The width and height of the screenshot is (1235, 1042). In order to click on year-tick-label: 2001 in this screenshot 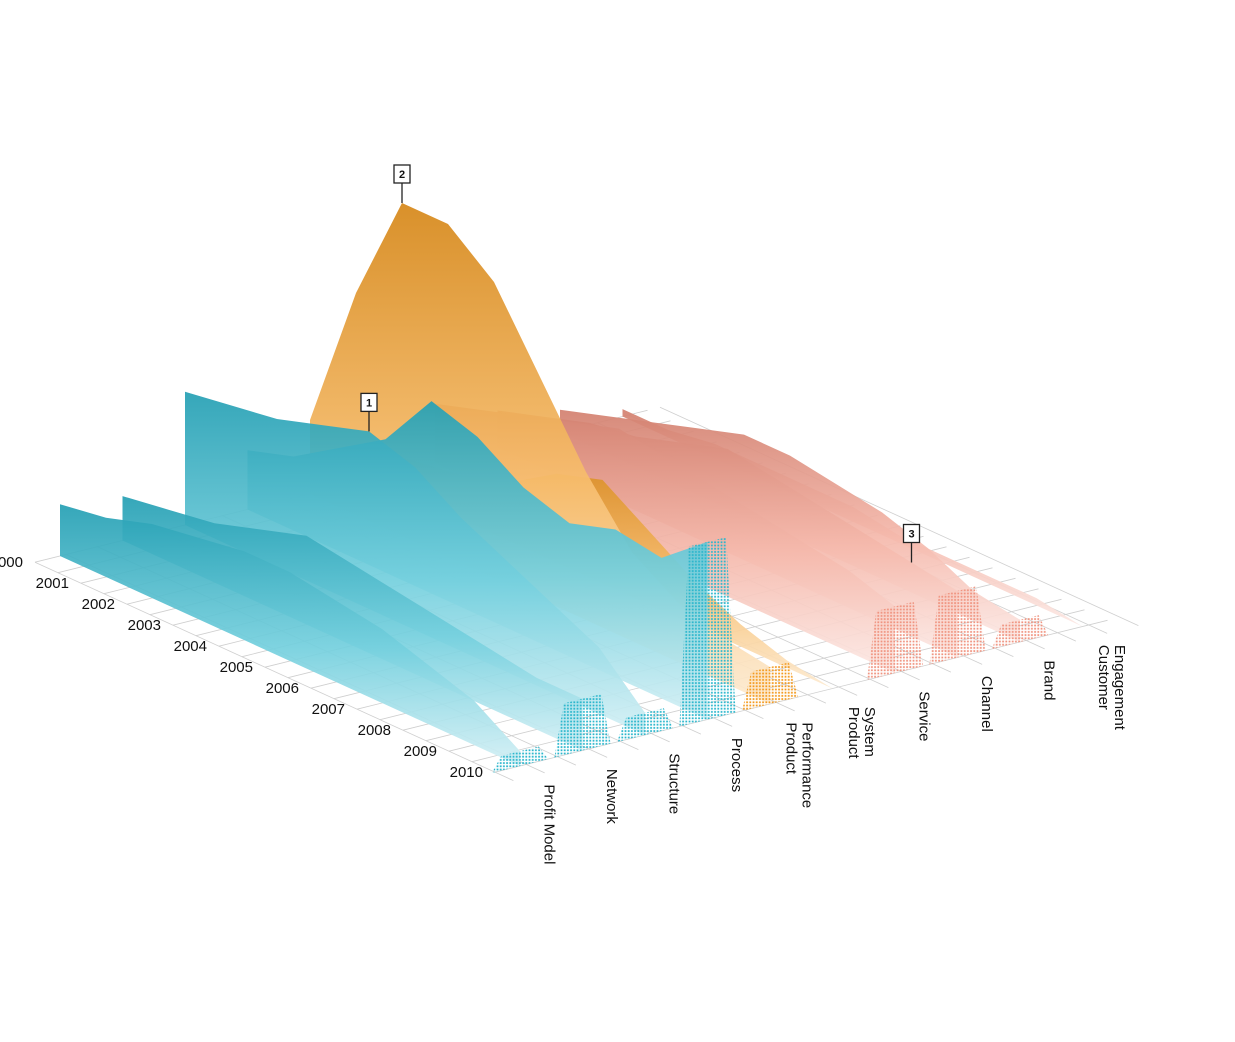, I will do `click(52, 583)`.